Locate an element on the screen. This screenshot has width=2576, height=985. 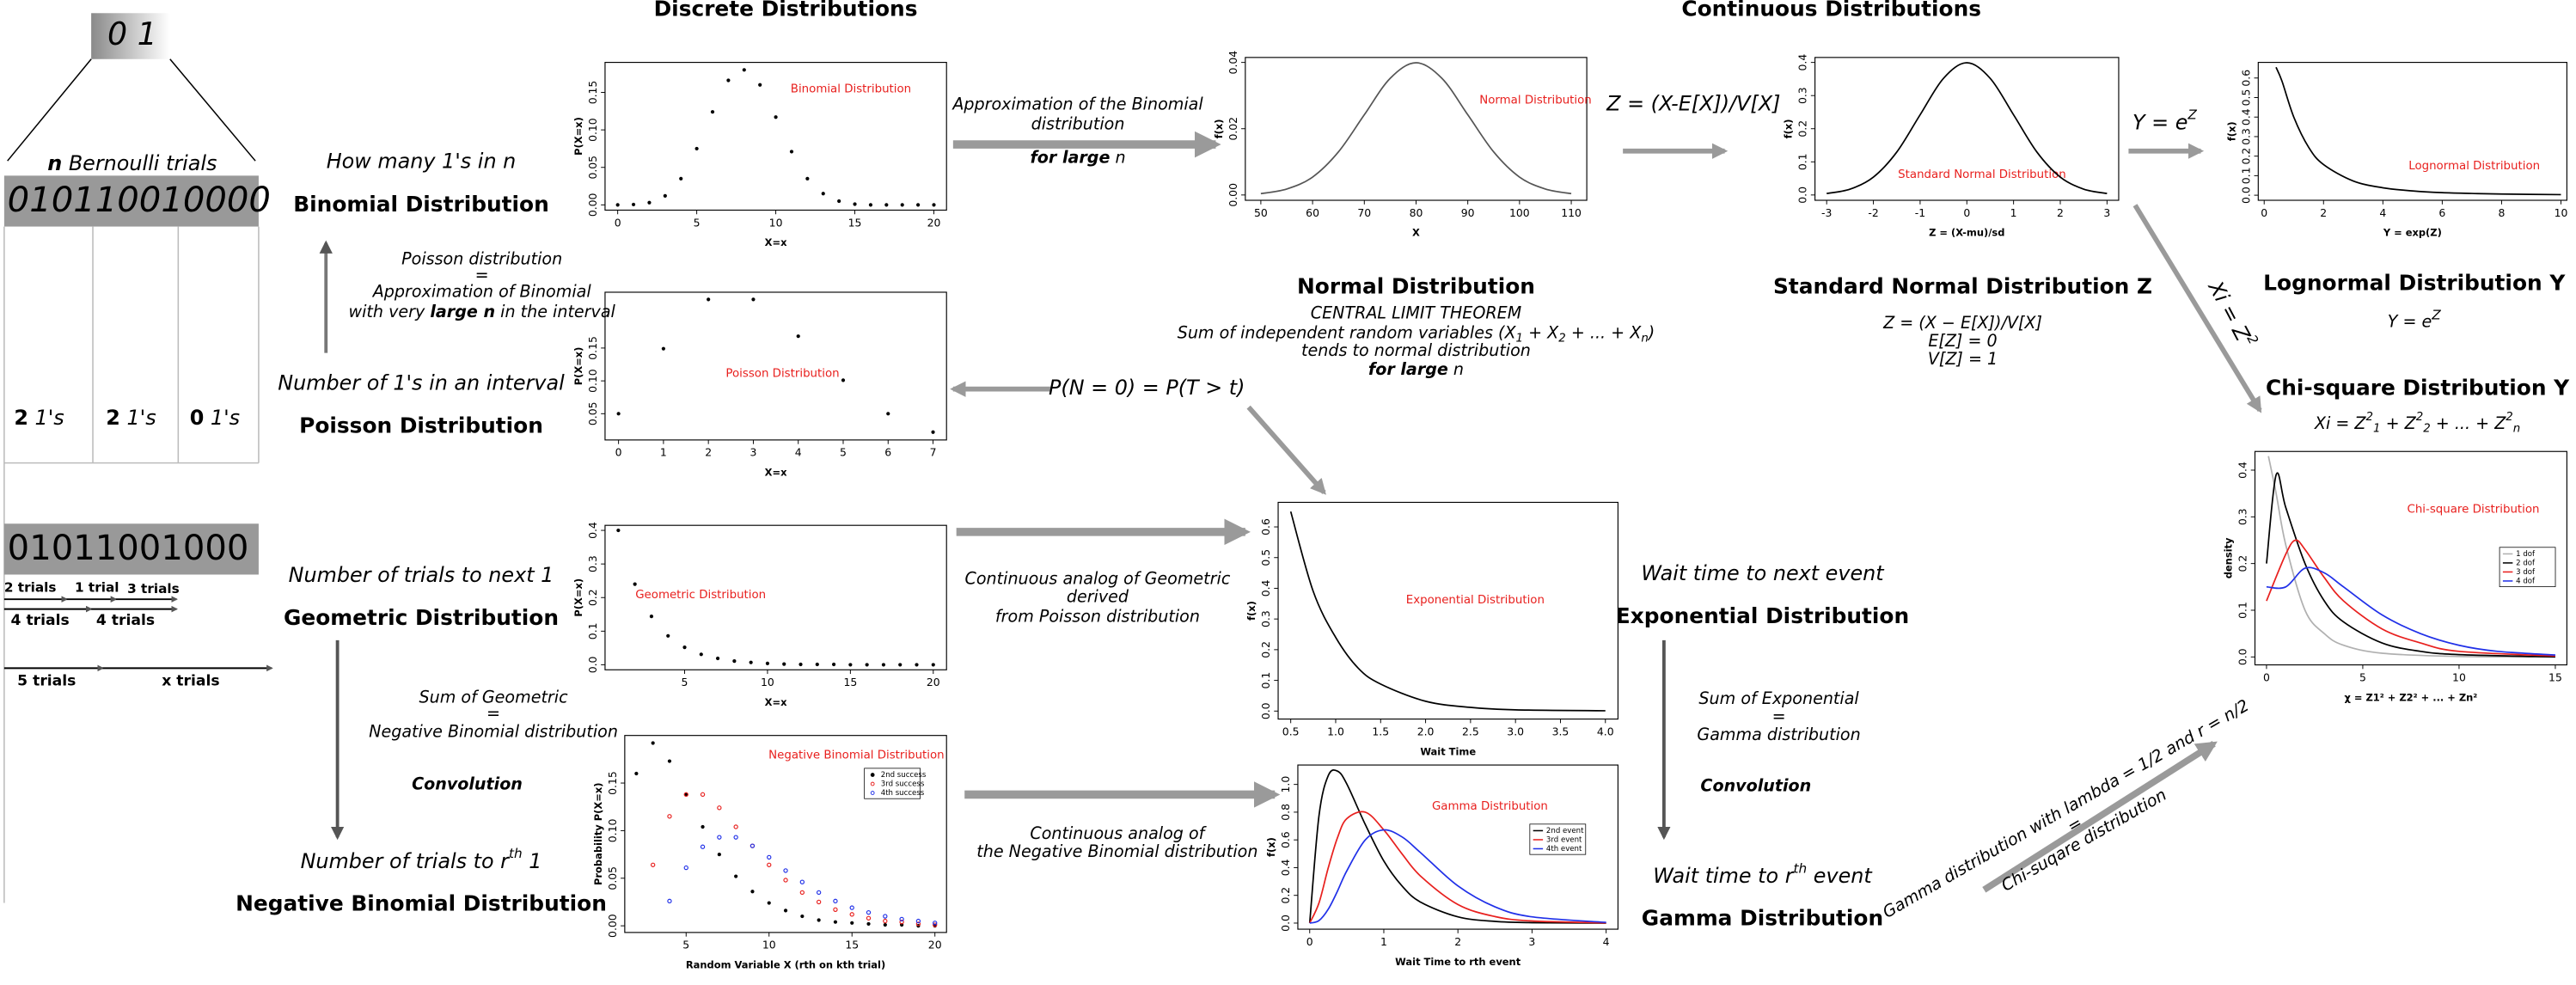
plot-label: Gamma Distribution is located at coordinates (1490, 806).